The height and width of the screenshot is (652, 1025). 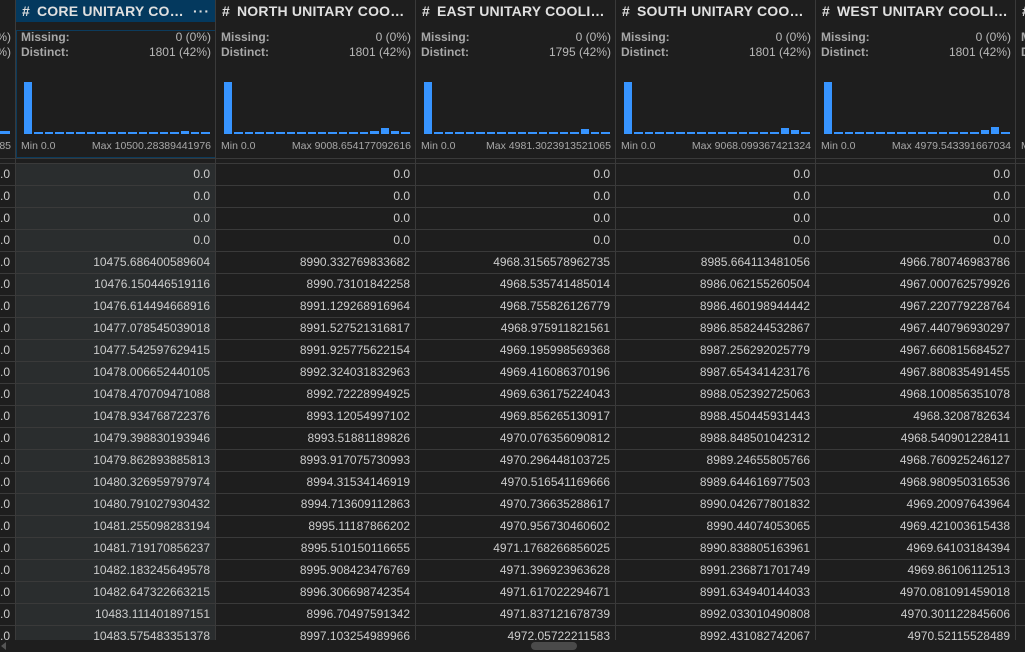 What do you see at coordinates (316, 527) in the screenshot?
I see `table-cell: 8995.11187866202` at bounding box center [316, 527].